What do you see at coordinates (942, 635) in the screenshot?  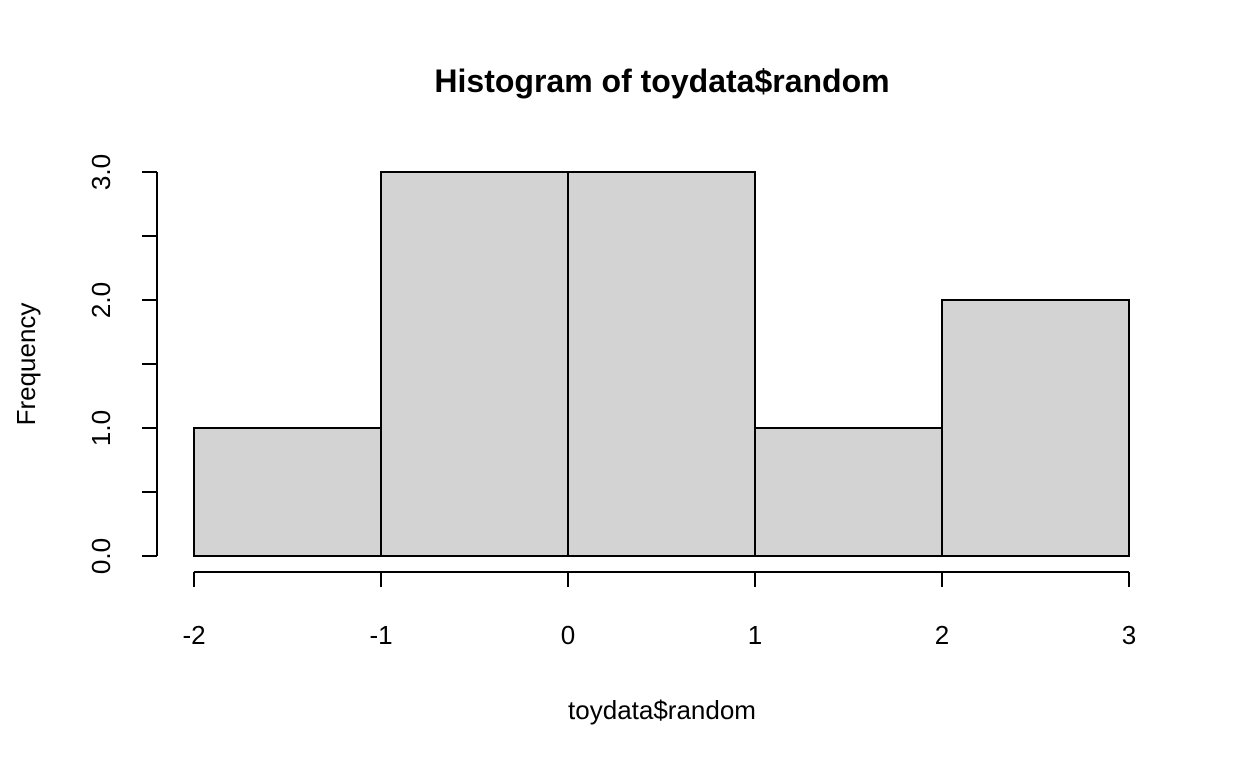 I see `x-tick-label: 2` at bounding box center [942, 635].